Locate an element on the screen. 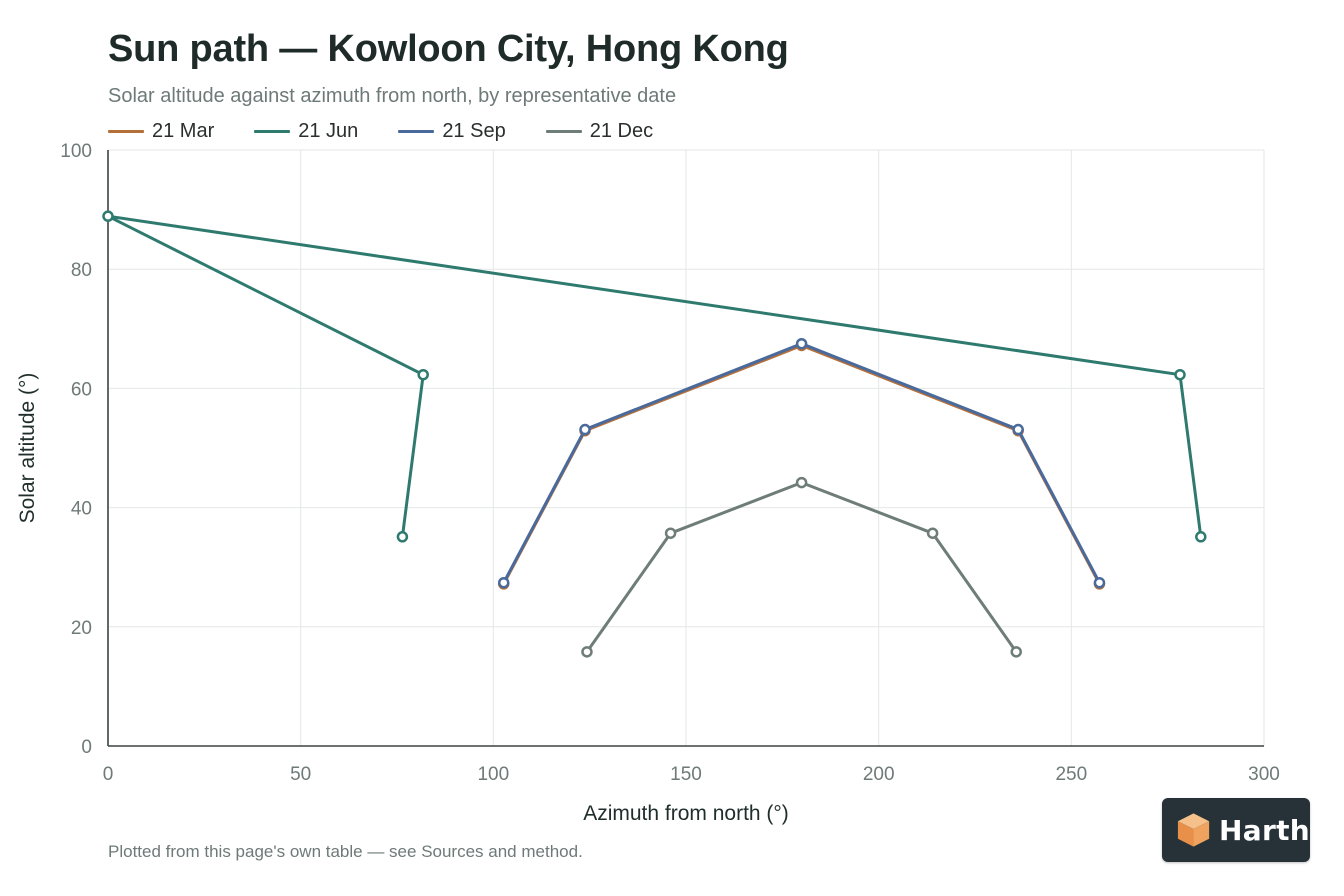  y-tick-label: 100 is located at coordinates (76, 151).